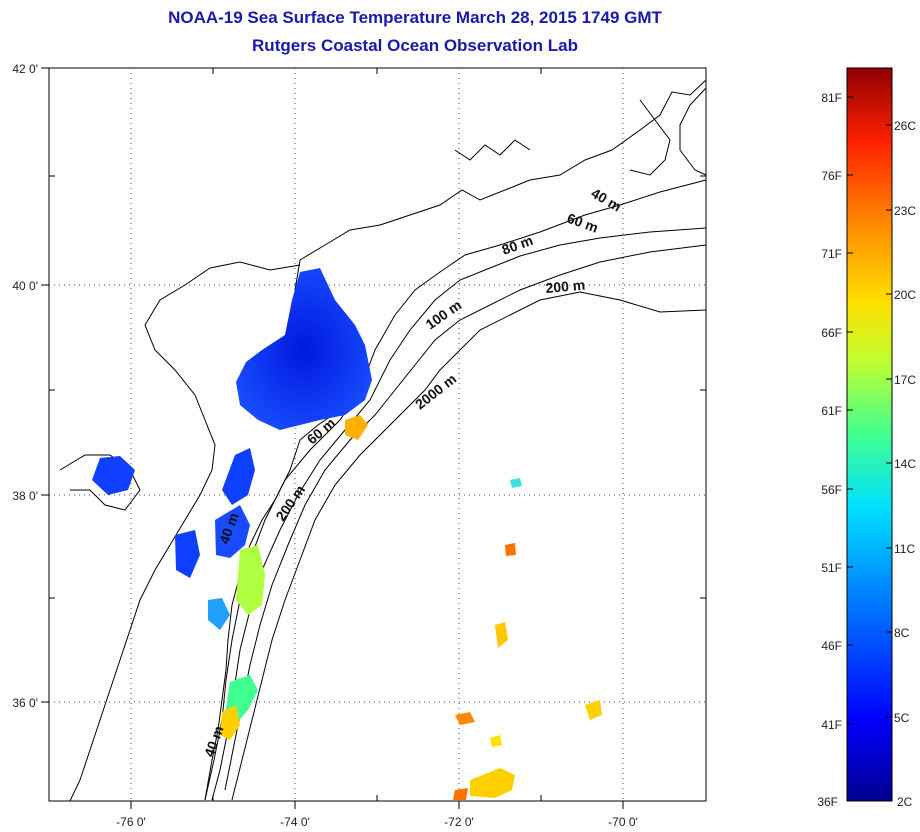 Image resolution: width=920 pixels, height=832 pixels. What do you see at coordinates (905, 380) in the screenshot?
I see `colorbar-c-label: 17C` at bounding box center [905, 380].